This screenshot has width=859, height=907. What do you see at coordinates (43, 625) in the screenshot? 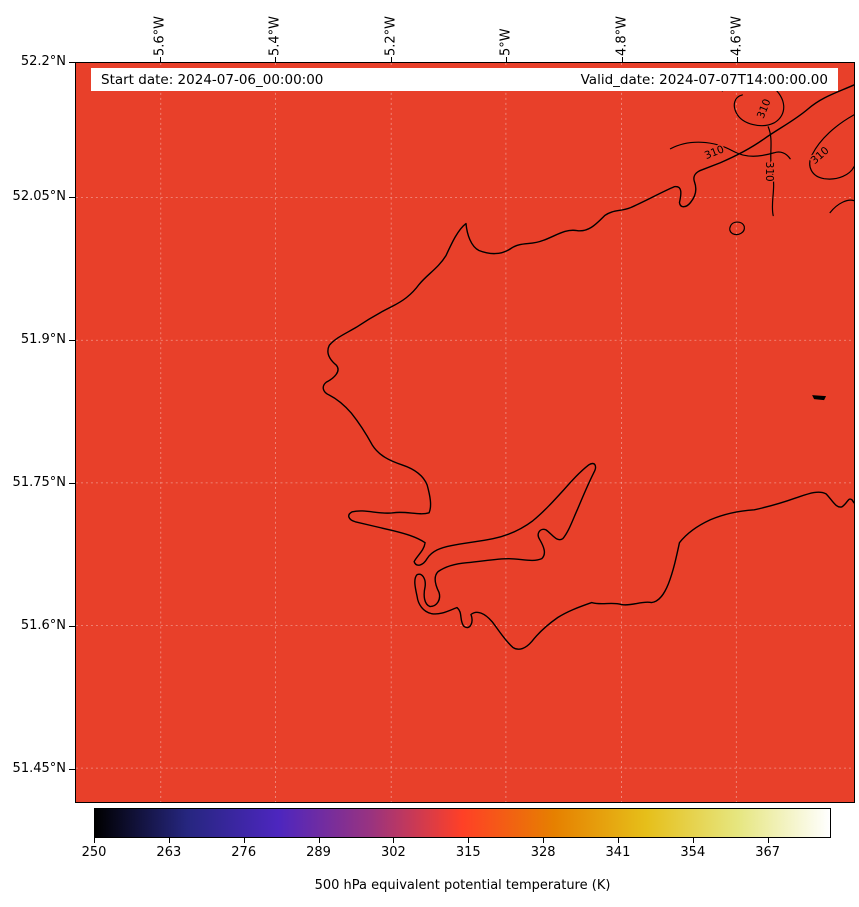
I see `y-tick-label: 51.6°N` at bounding box center [43, 625].